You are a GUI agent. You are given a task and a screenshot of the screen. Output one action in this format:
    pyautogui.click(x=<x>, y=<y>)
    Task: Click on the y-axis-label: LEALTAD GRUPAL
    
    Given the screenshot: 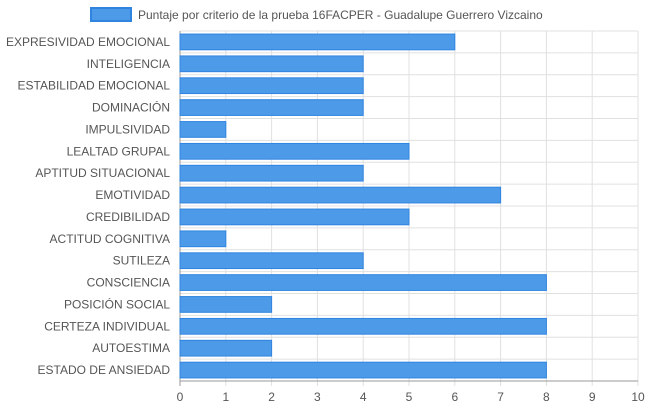 What is the action you would take?
    pyautogui.click(x=119, y=151)
    